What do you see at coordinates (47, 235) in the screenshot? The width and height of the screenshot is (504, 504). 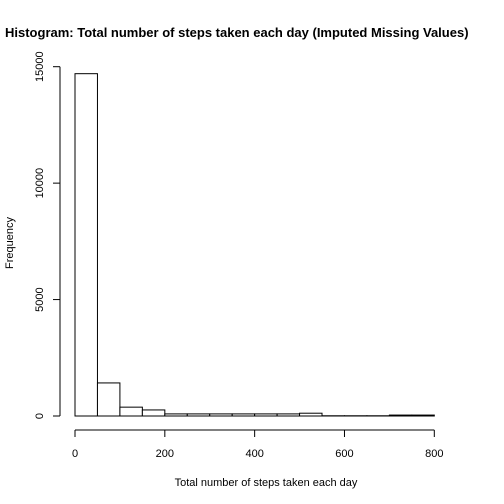 I see `y-ticks: 0 5000 10000 15000` at bounding box center [47, 235].